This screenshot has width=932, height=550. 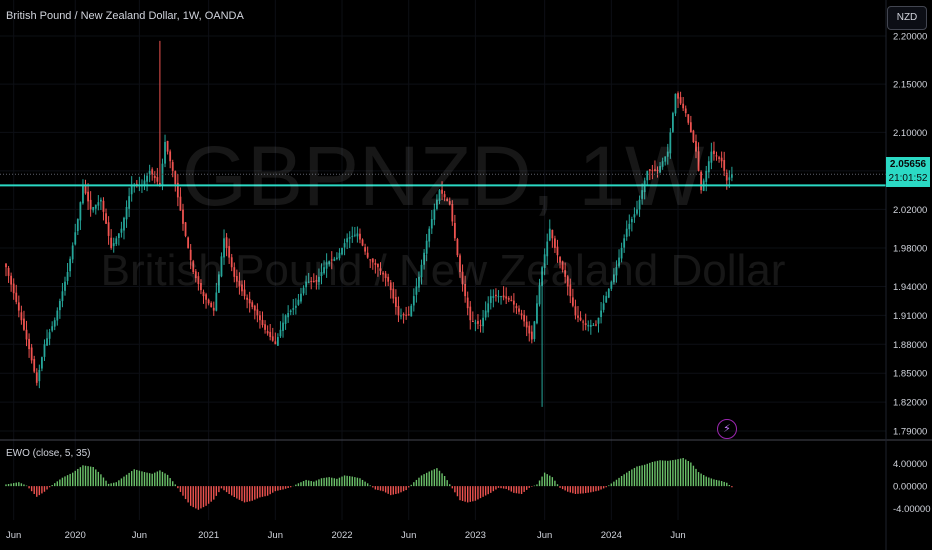 What do you see at coordinates (727, 429) in the screenshot?
I see `lightning-bolt-icon: ⚡` at bounding box center [727, 429].